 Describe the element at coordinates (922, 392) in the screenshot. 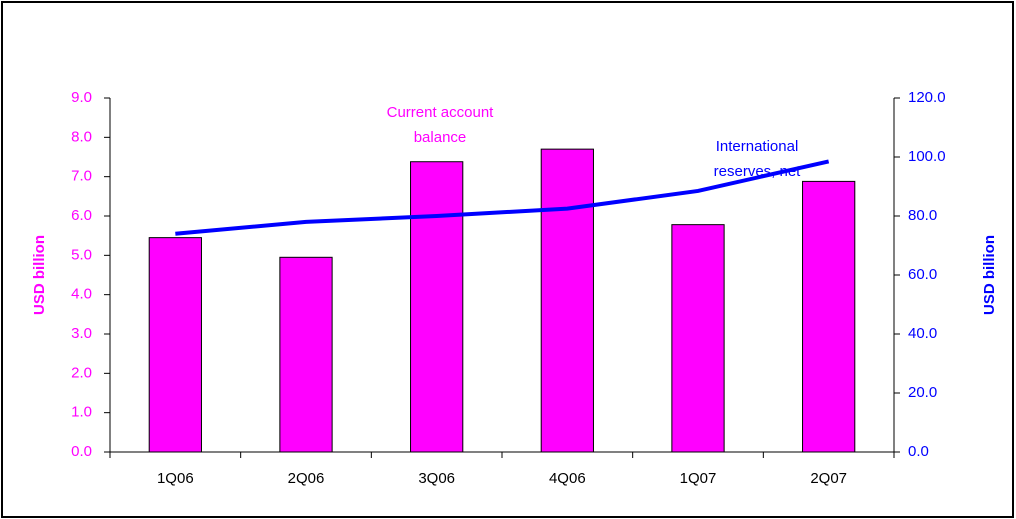

I see `y2-tick-label: 20.0` at that location.